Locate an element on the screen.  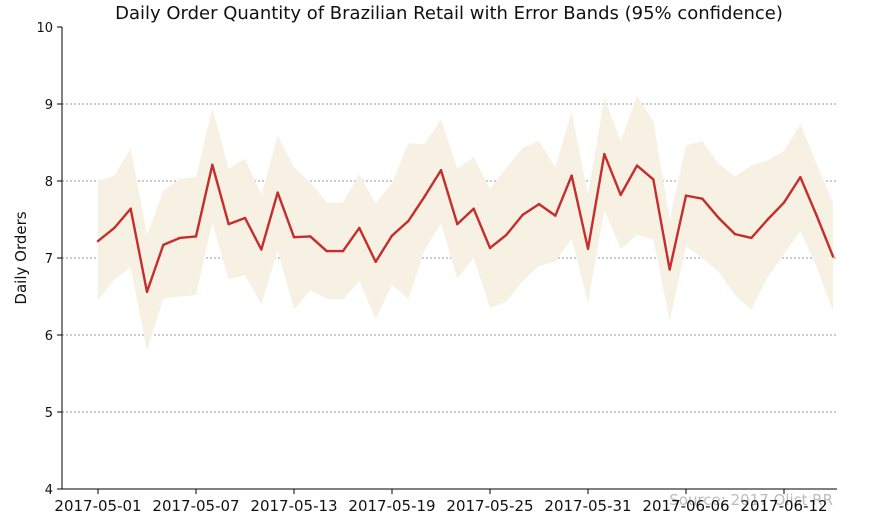
y-tick-label: 5 is located at coordinates (49, 413).